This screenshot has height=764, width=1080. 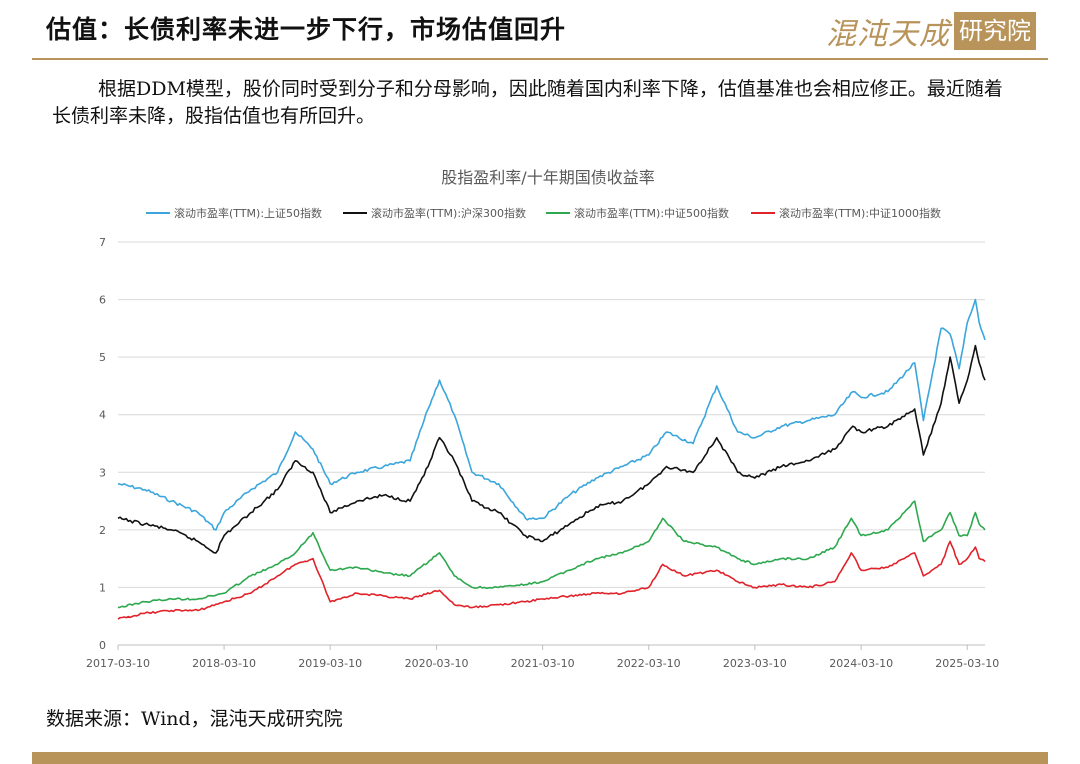 I want to click on x-tick-label: 2025-03-10, so click(x=967, y=663).